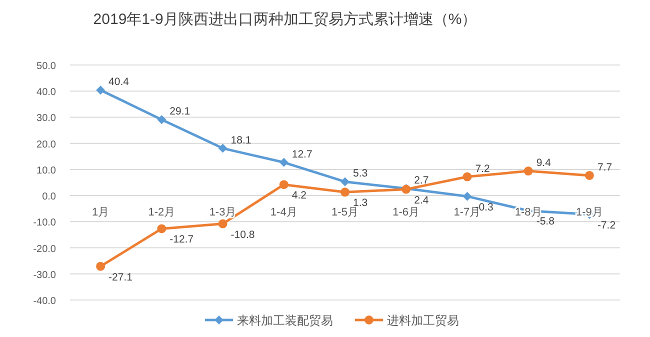 This screenshot has width=650, height=337. What do you see at coordinates (241, 140) in the screenshot?
I see `data-label: 18.1` at bounding box center [241, 140].